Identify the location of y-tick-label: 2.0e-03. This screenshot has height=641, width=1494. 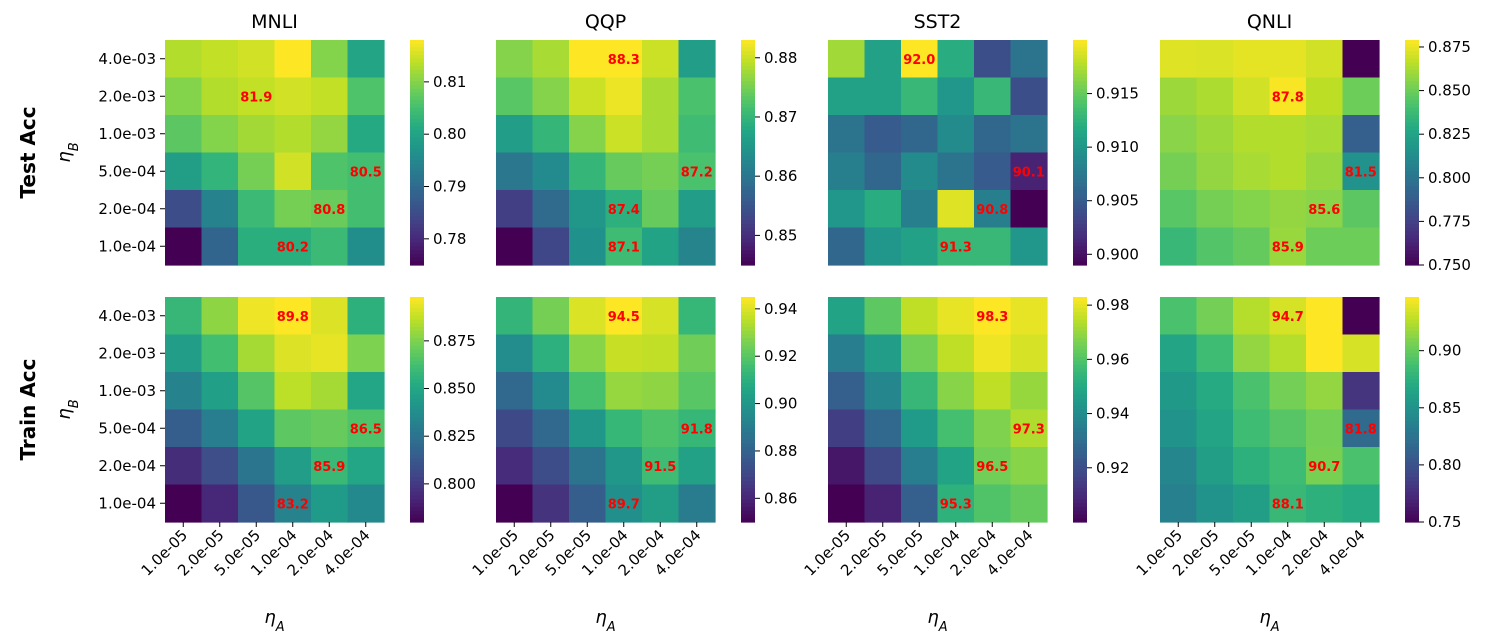
(127, 353).